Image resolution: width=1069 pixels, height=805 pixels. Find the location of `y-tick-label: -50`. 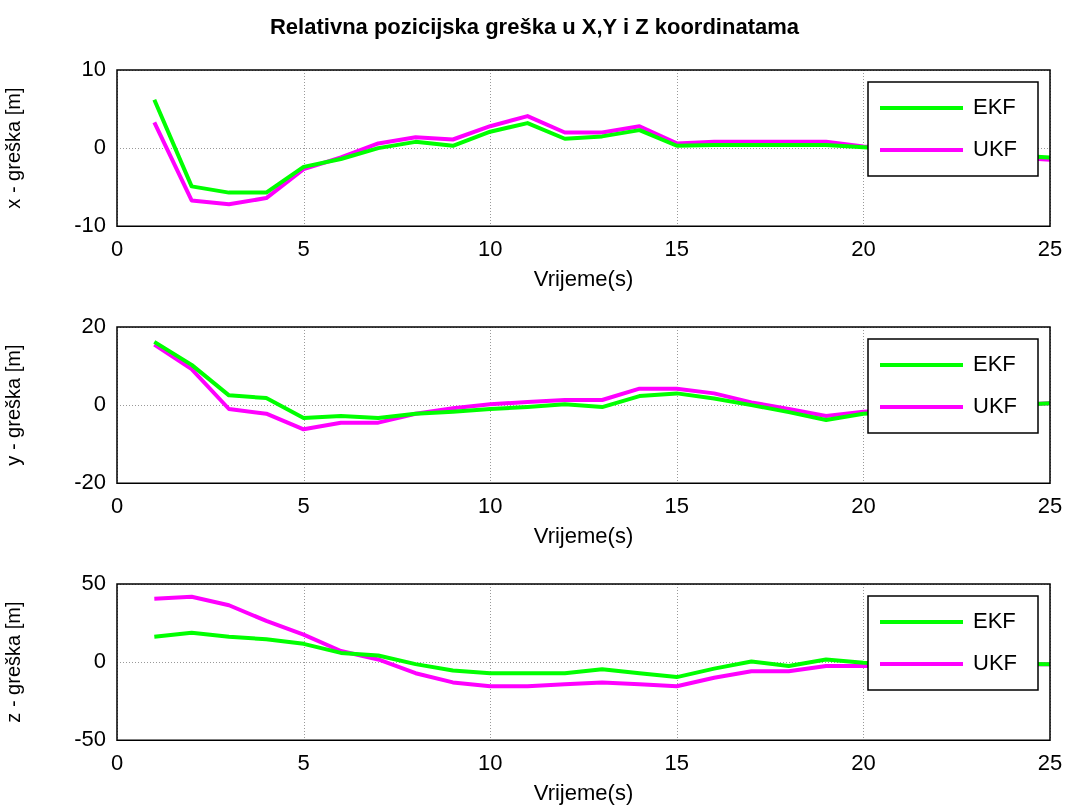

y-tick-label: -50 is located at coordinates (90, 739).